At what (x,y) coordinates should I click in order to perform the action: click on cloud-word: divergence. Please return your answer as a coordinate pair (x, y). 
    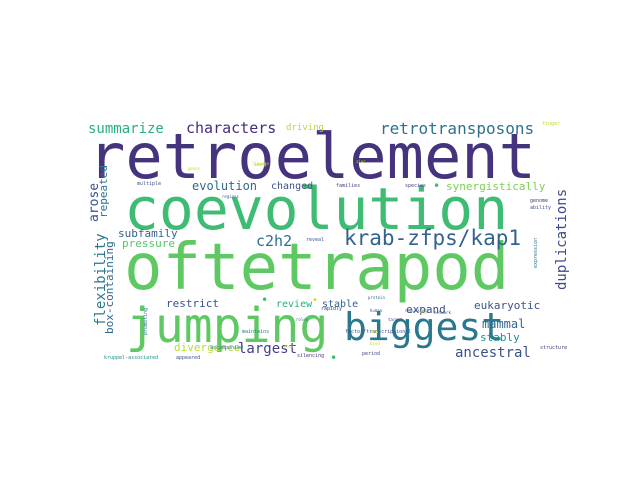
    Looking at the image, I should click on (207, 347).